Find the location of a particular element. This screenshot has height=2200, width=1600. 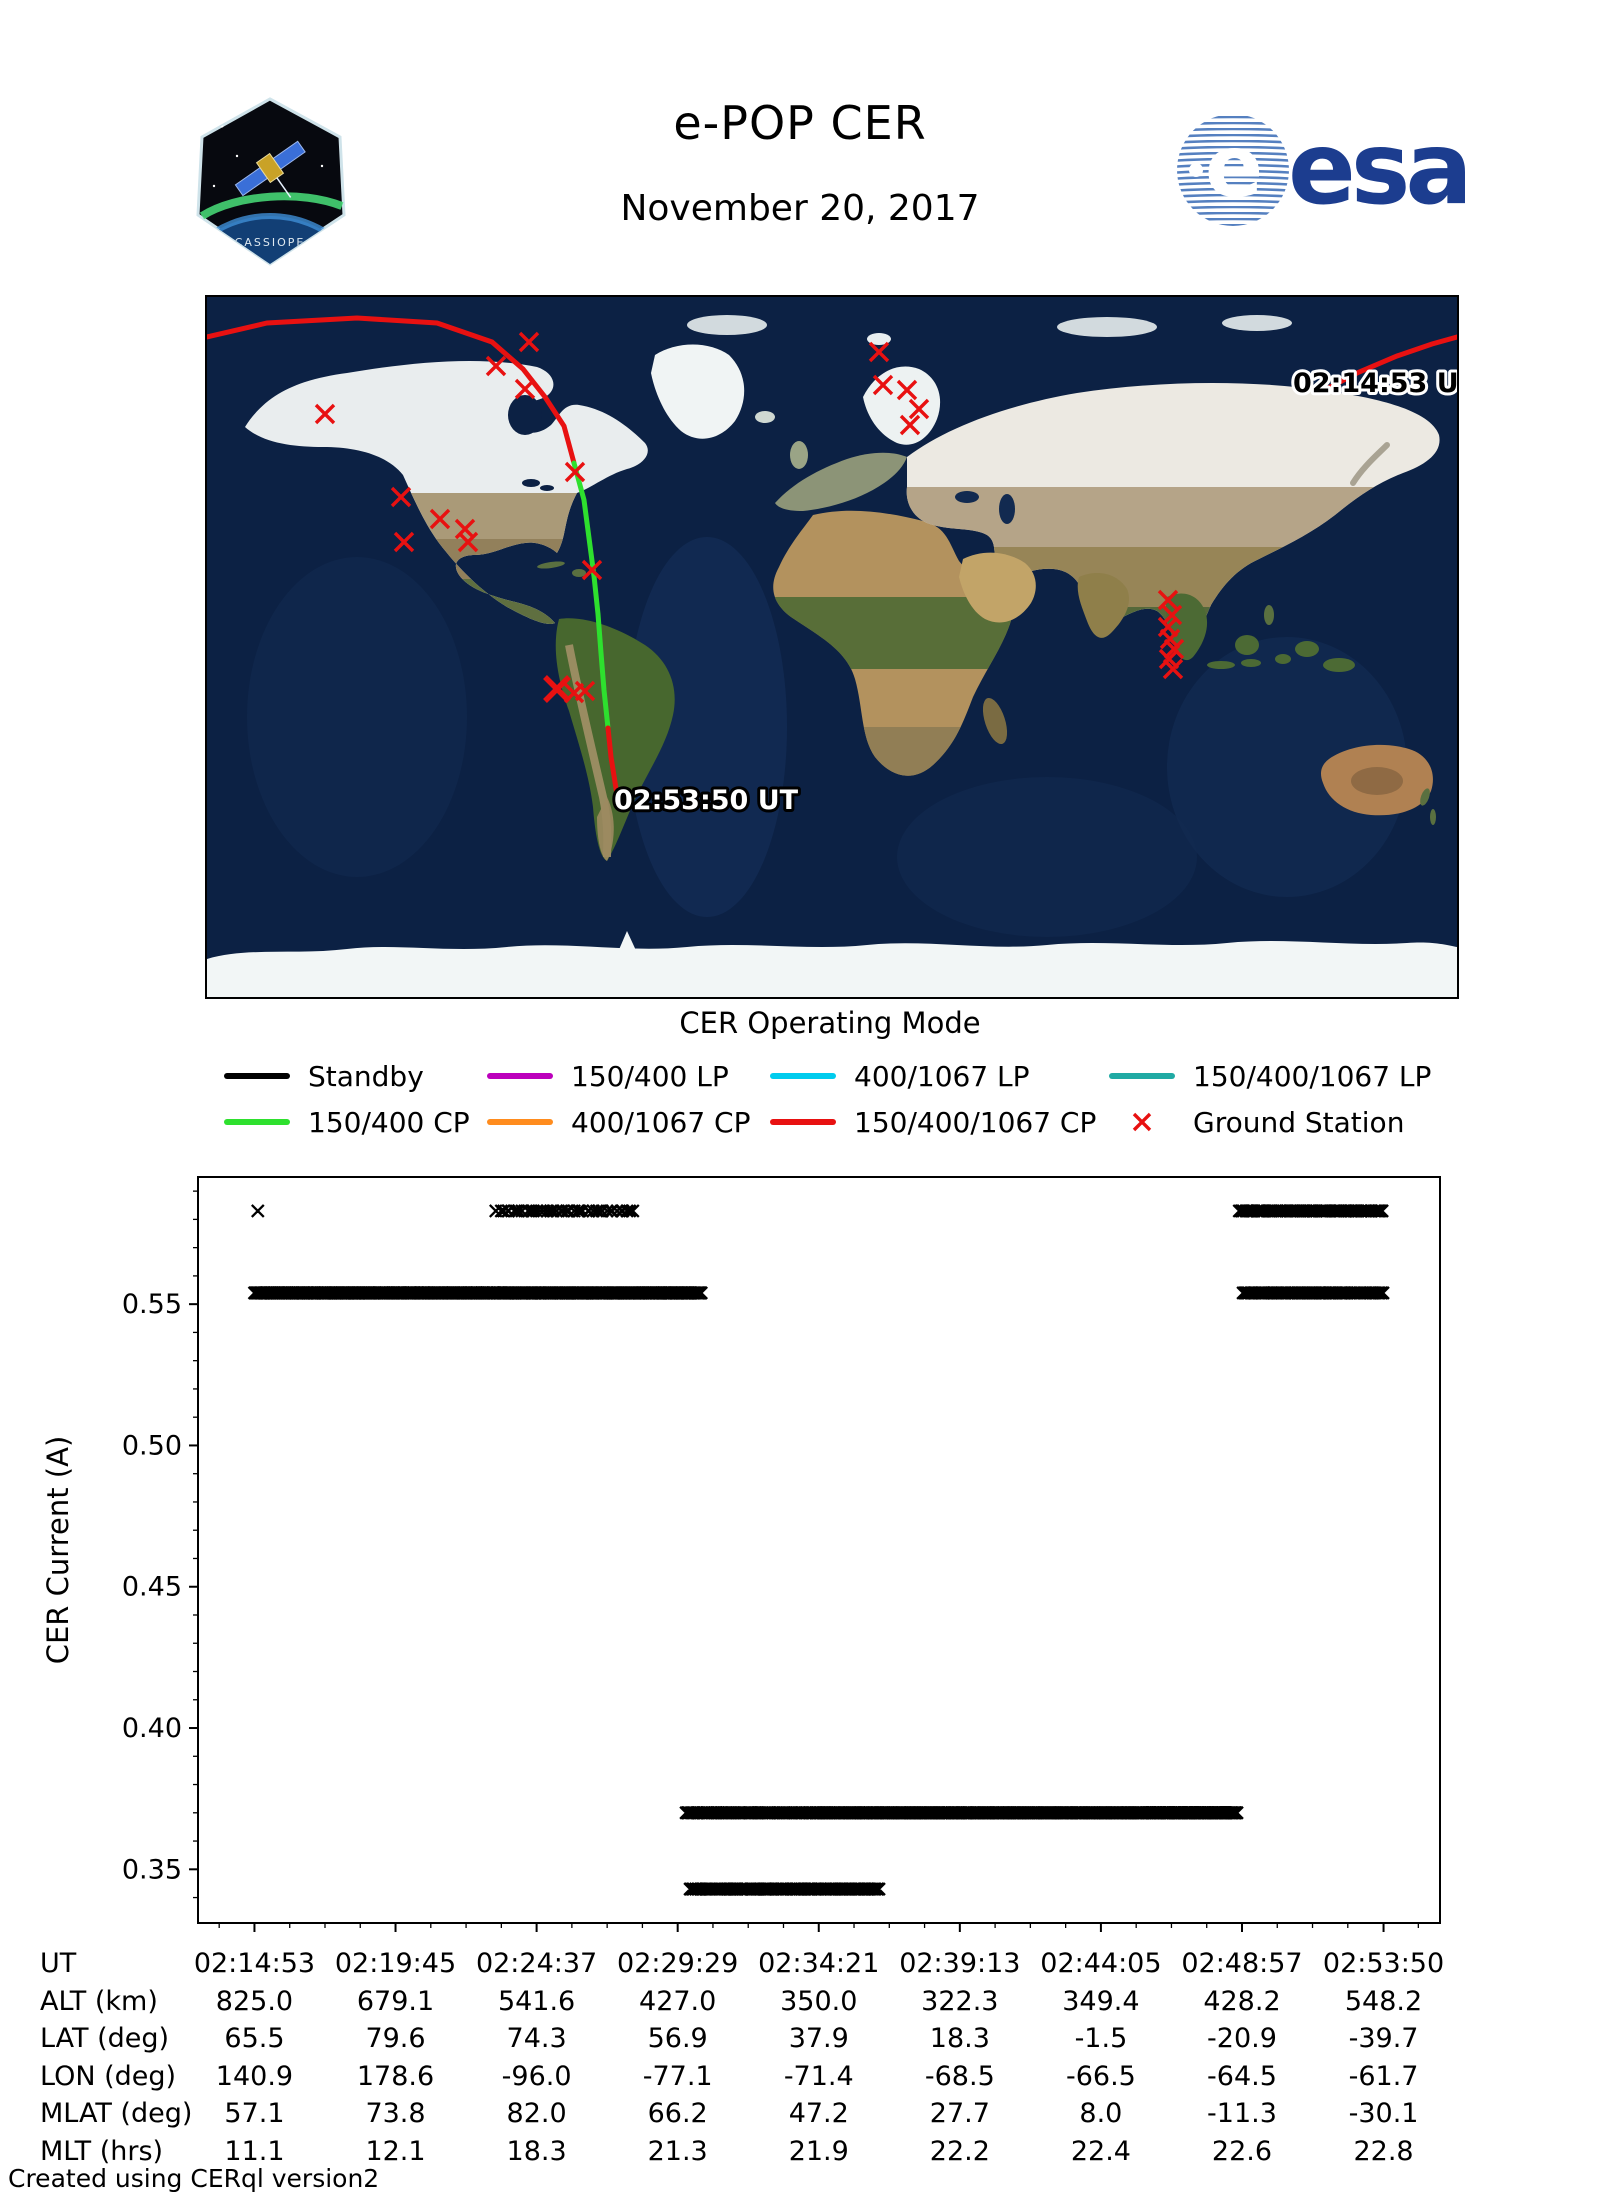

table-cell: -71.4 is located at coordinates (818, 2076).